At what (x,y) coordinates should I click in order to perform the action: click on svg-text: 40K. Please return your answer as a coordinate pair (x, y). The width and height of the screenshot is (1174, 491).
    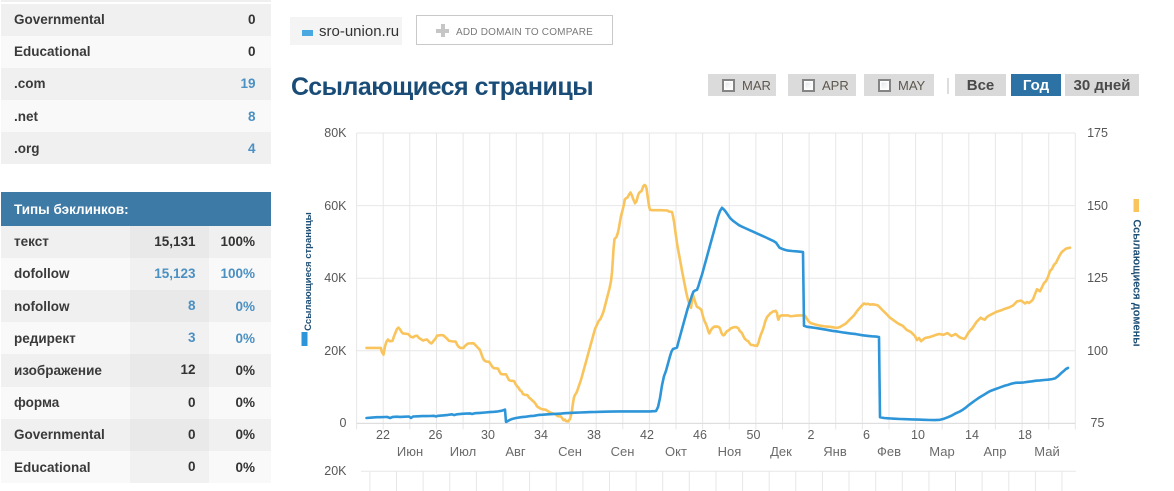
    Looking at the image, I should click on (335, 278).